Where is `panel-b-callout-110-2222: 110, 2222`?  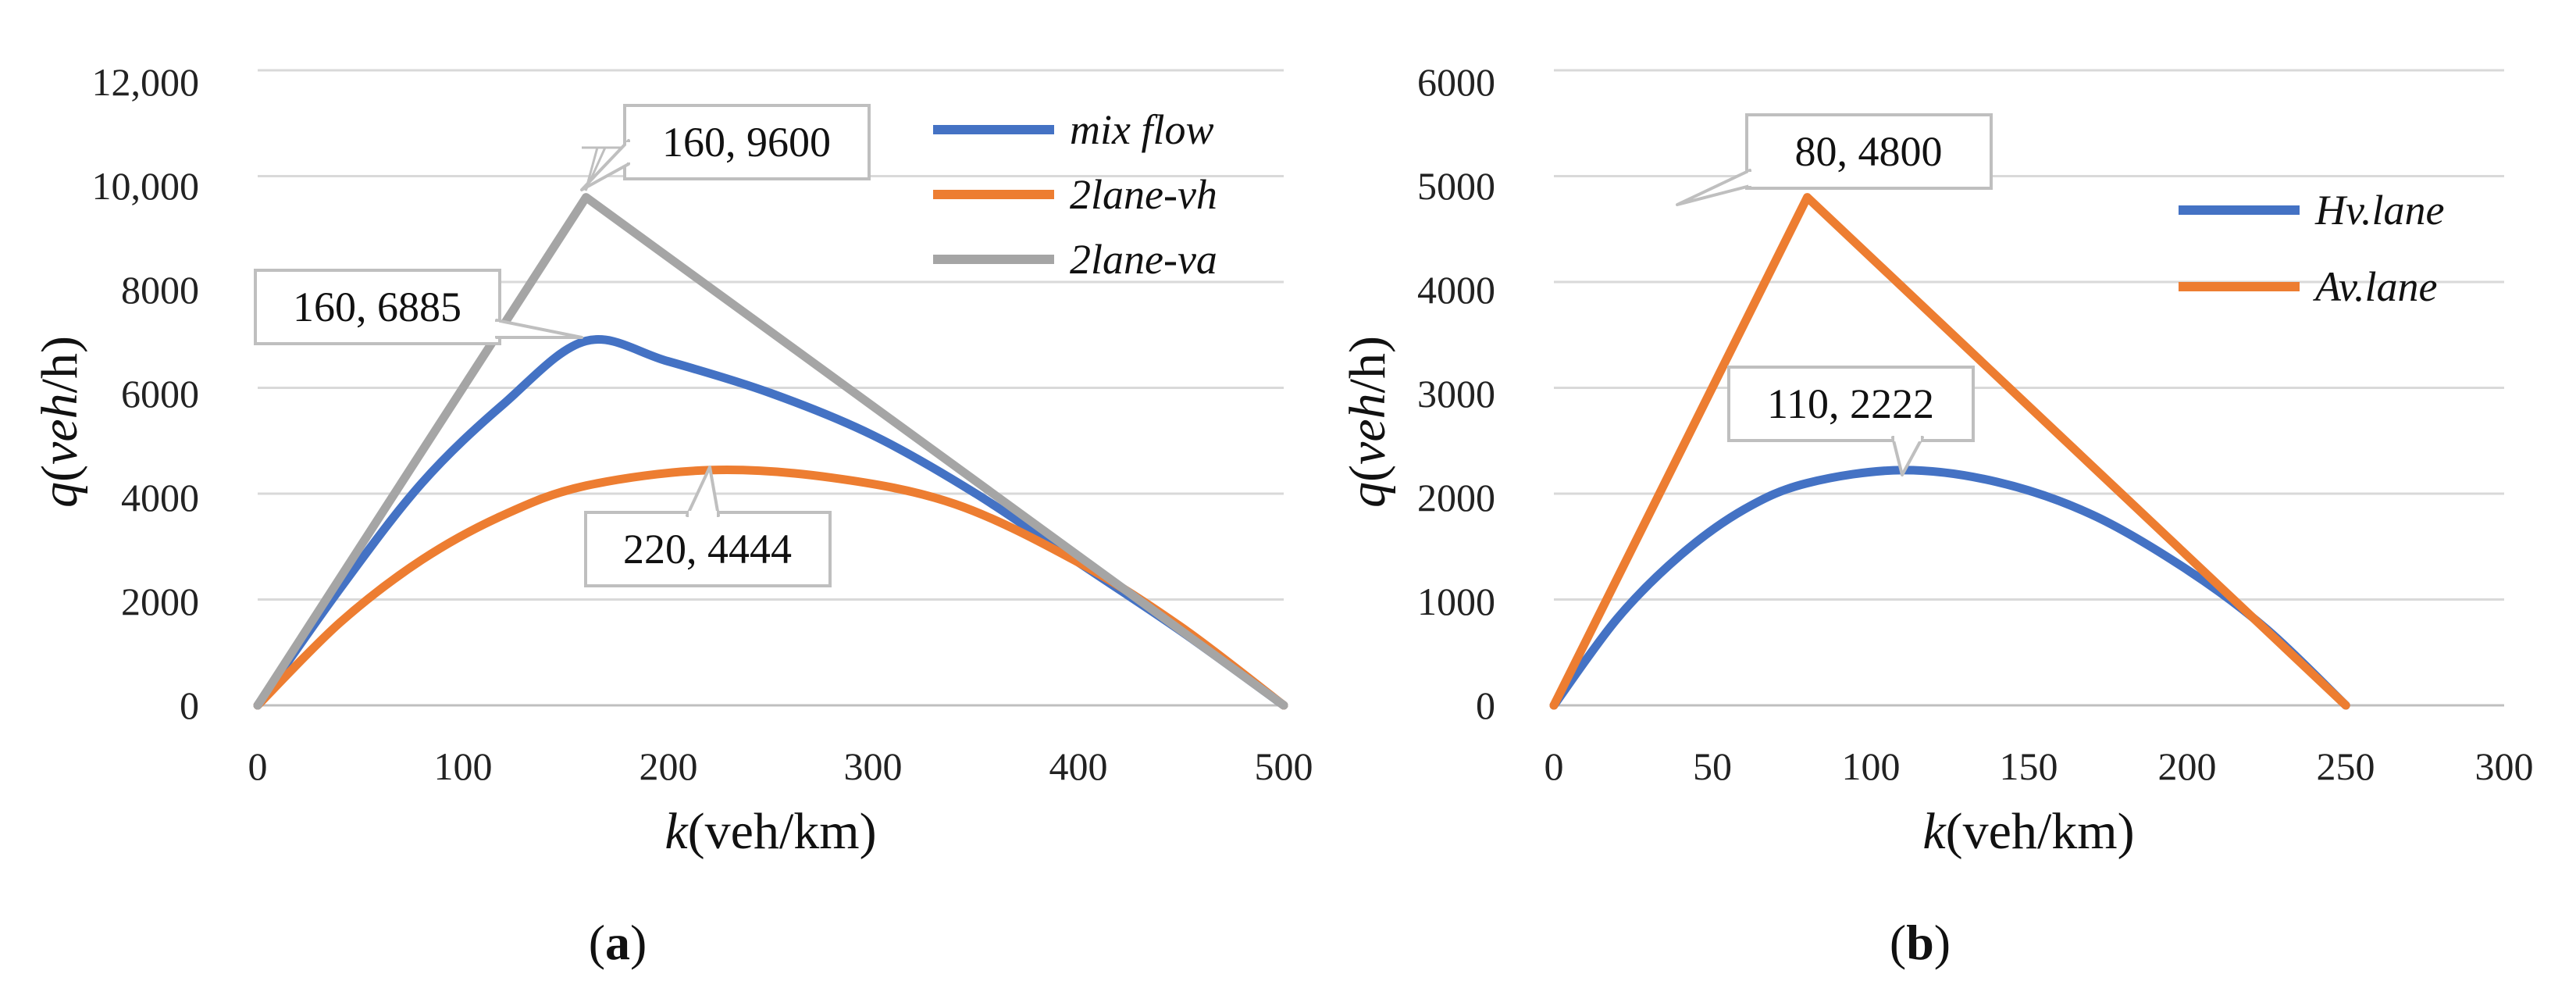
panel-b-callout-110-2222: 110, 2222 is located at coordinates (1851, 421).